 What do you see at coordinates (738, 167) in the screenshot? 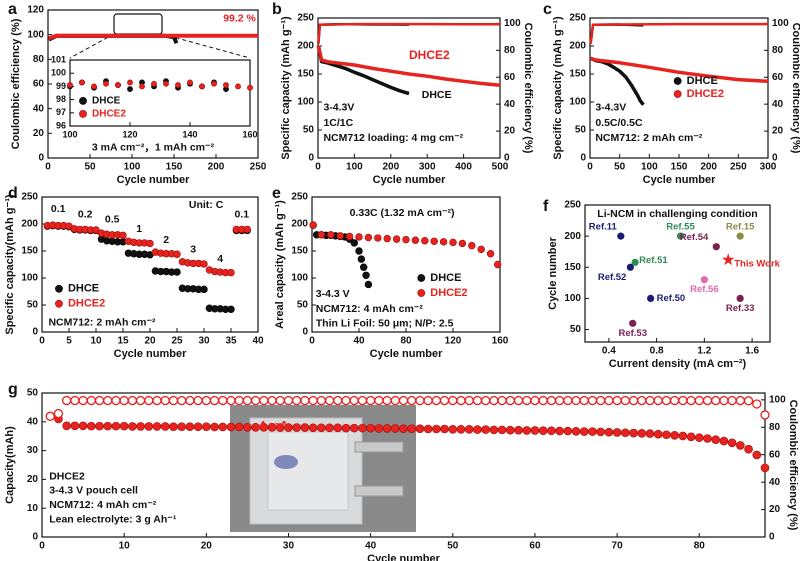
I see `x-tick-label: 250` at bounding box center [738, 167].